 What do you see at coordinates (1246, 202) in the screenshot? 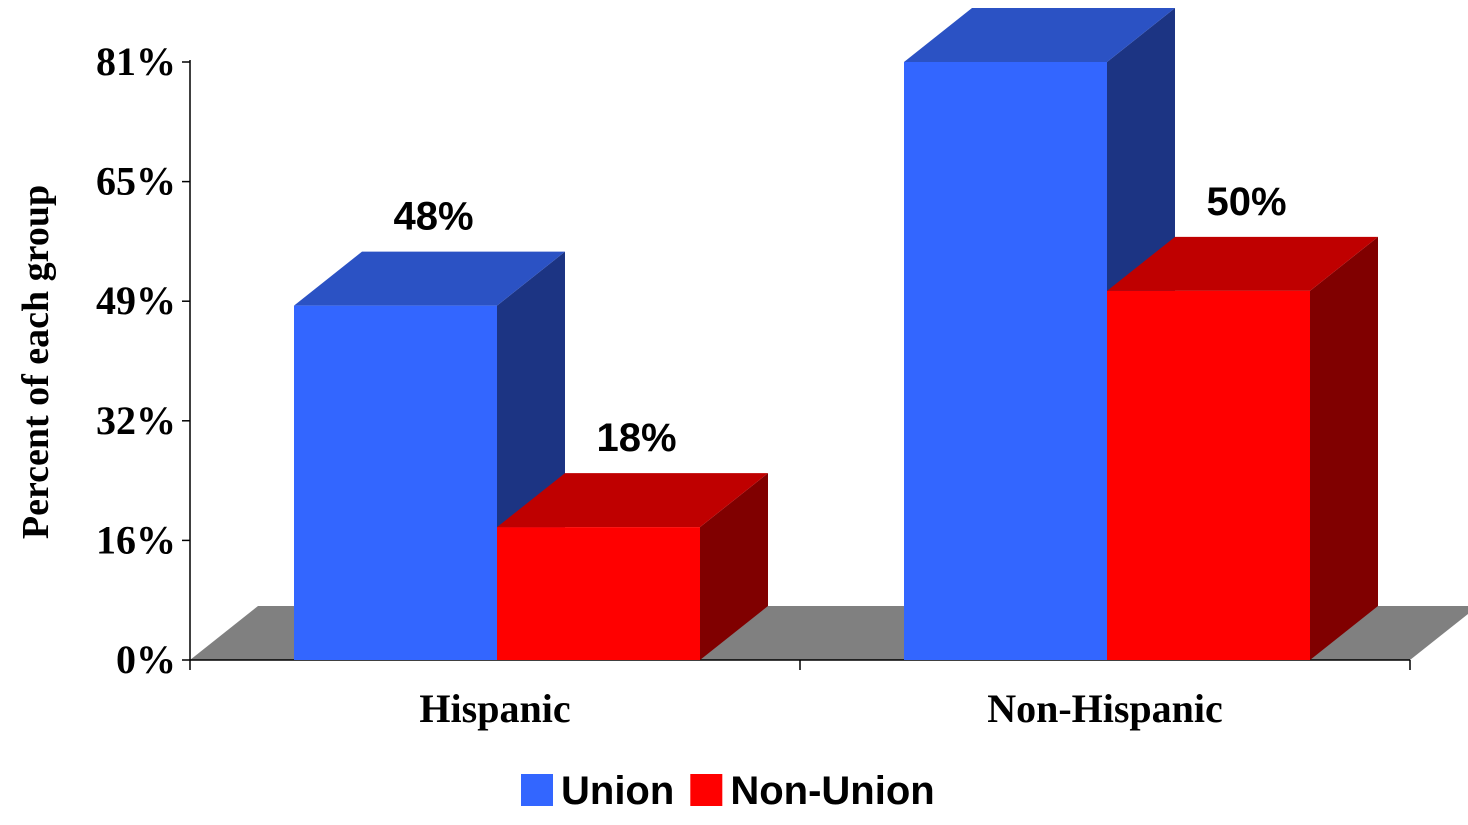
I see `bar-data-label: 50%` at bounding box center [1246, 202].